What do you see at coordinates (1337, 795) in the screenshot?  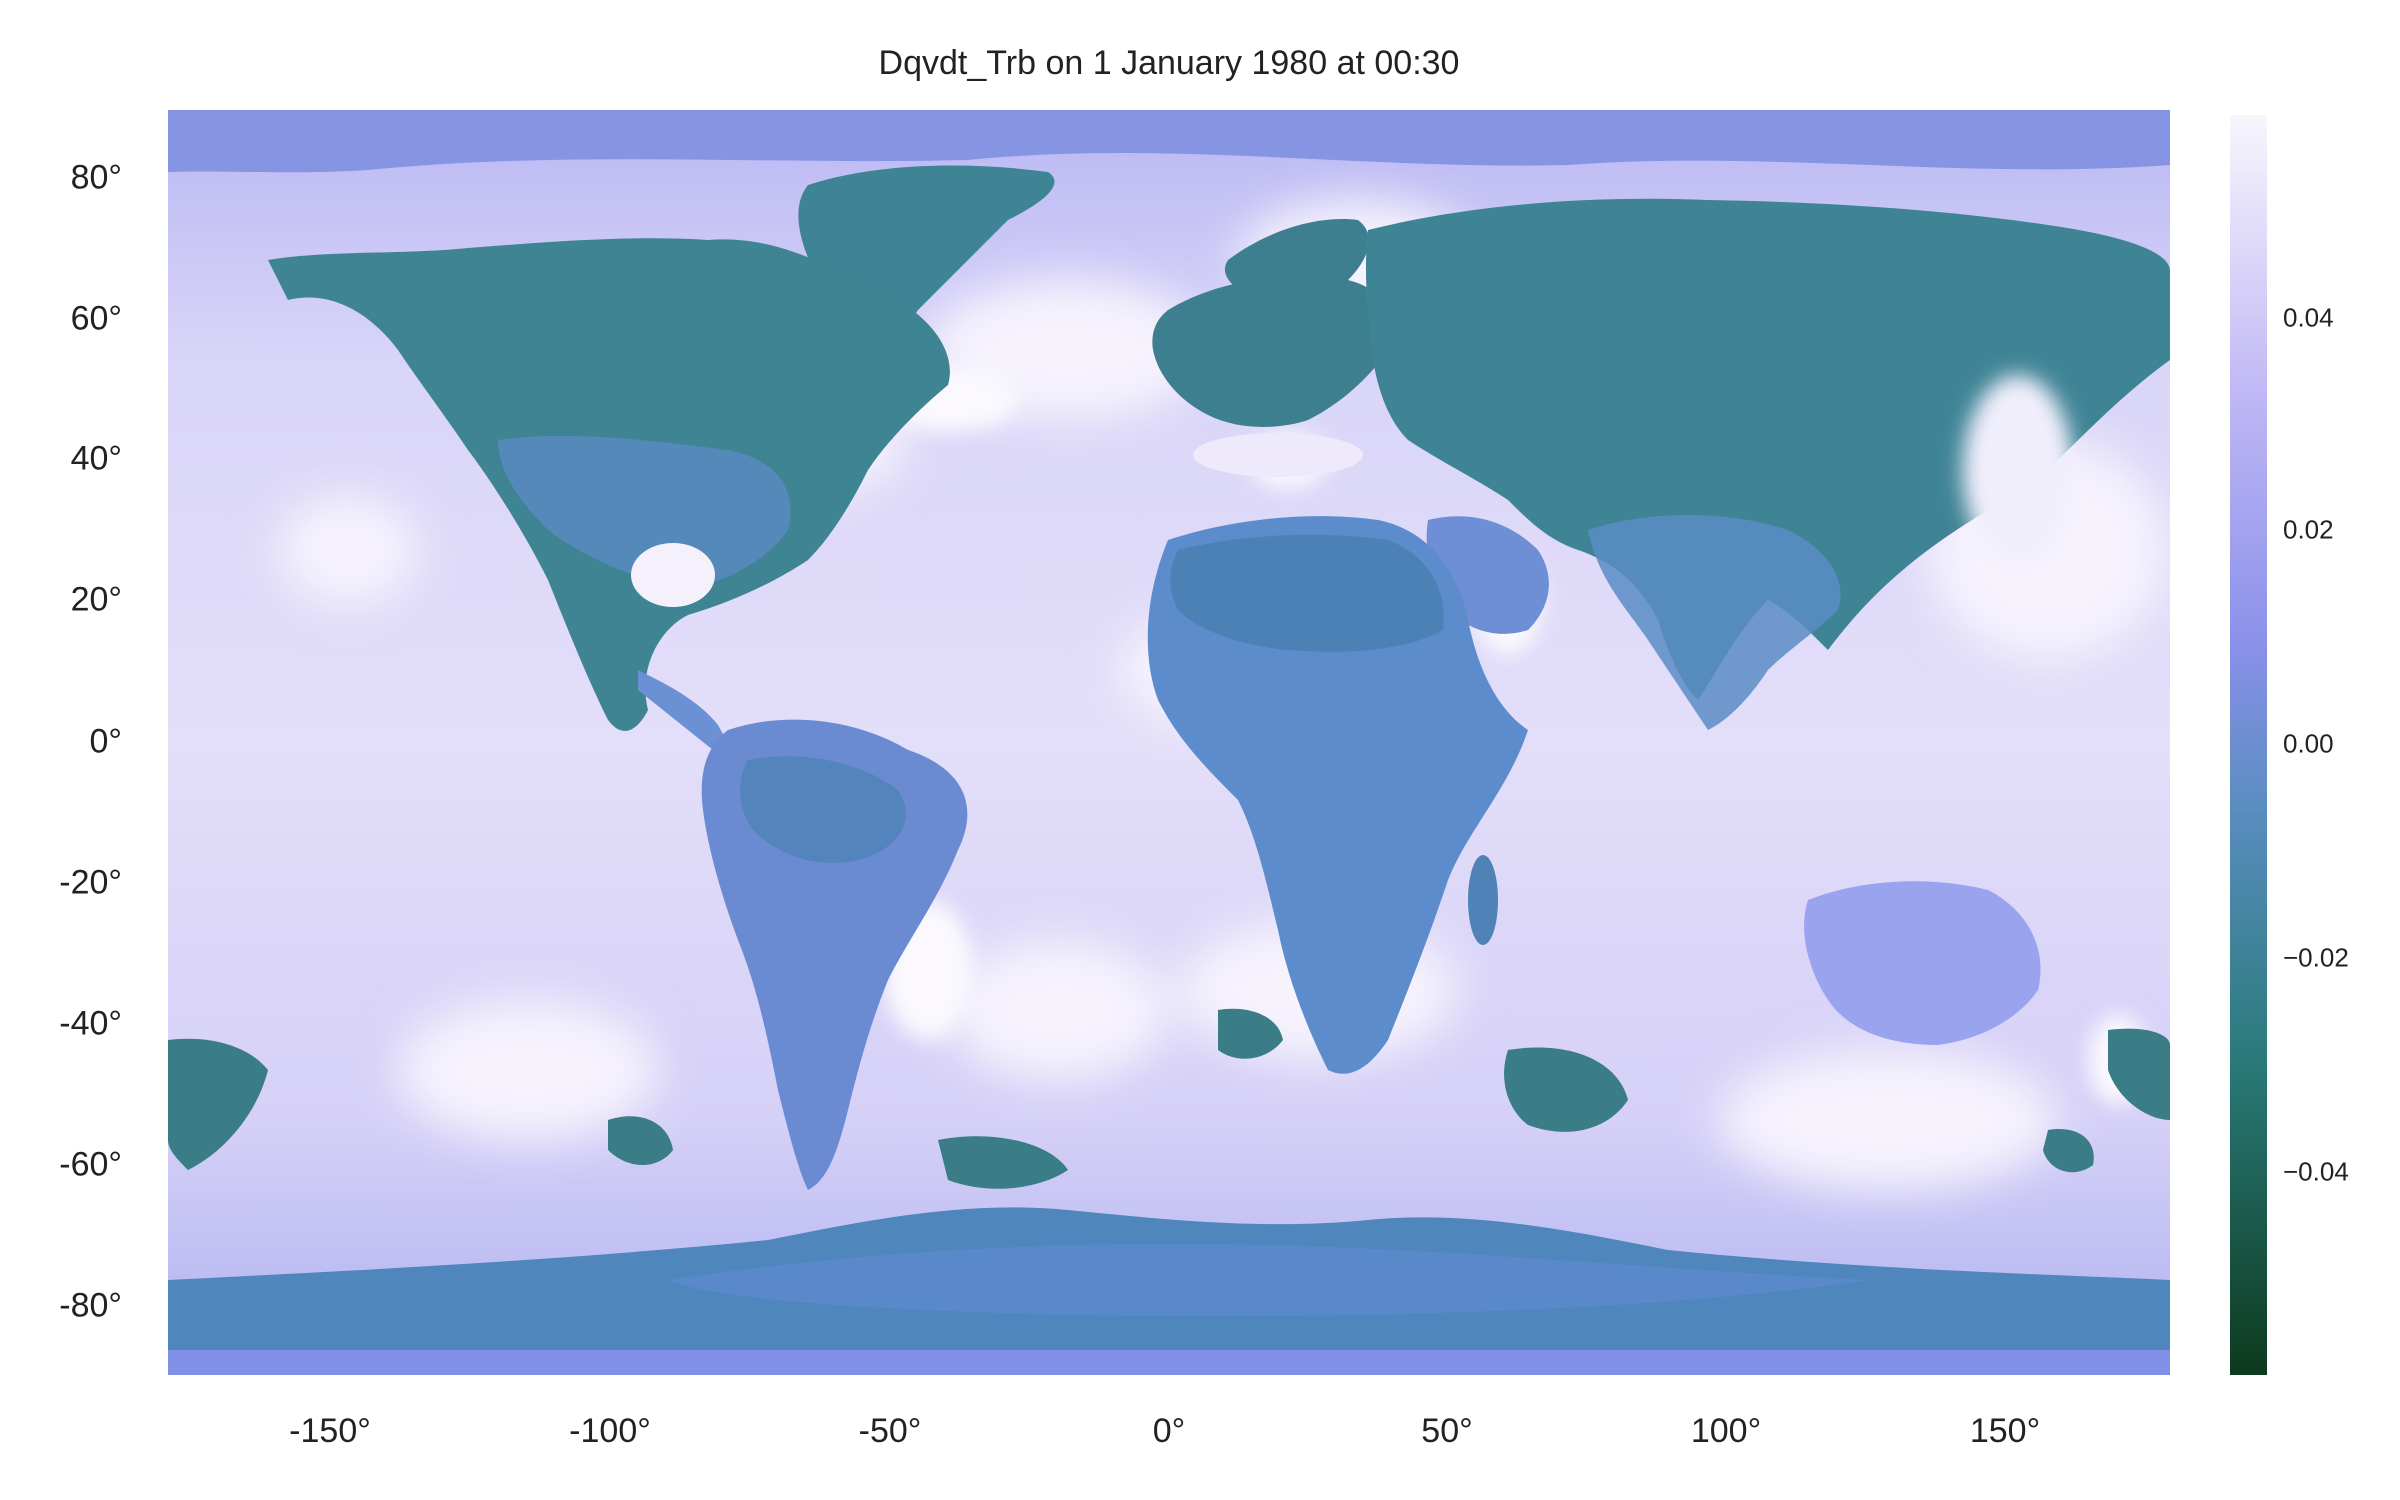 I see `africa` at bounding box center [1337, 795].